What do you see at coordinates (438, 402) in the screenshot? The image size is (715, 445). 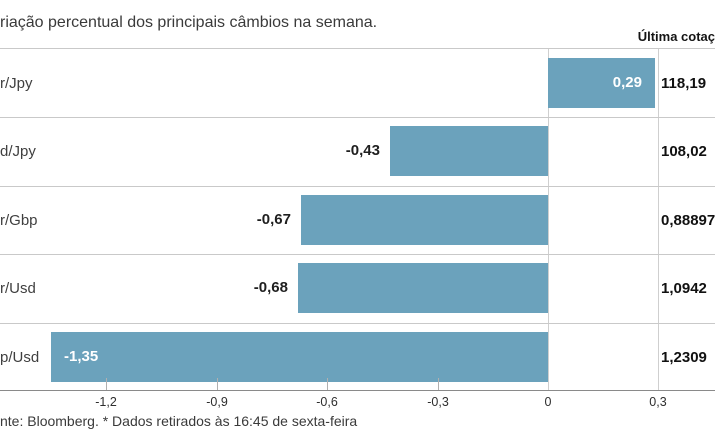 I see `x-axis-tick-label: -0,3` at bounding box center [438, 402].